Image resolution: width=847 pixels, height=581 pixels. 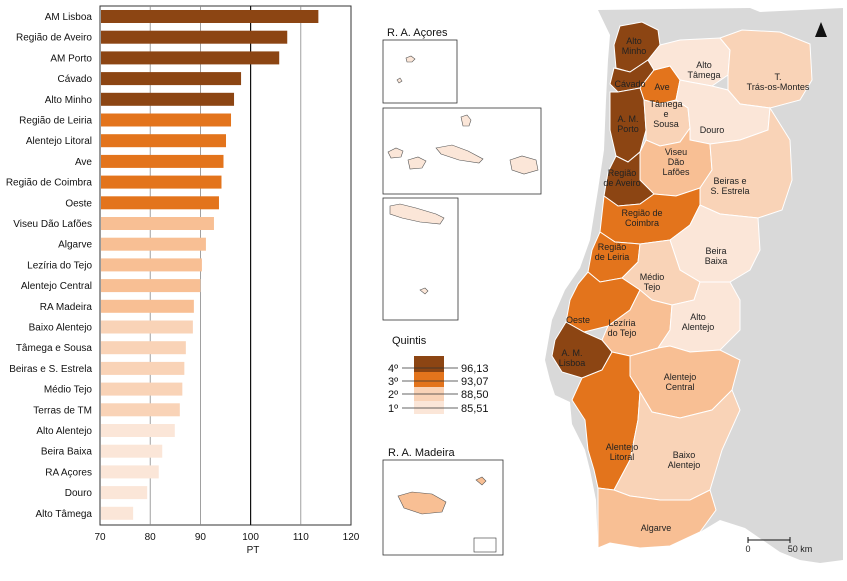 I want to click on legend-threshold-value: 96,13, so click(x=475, y=369).